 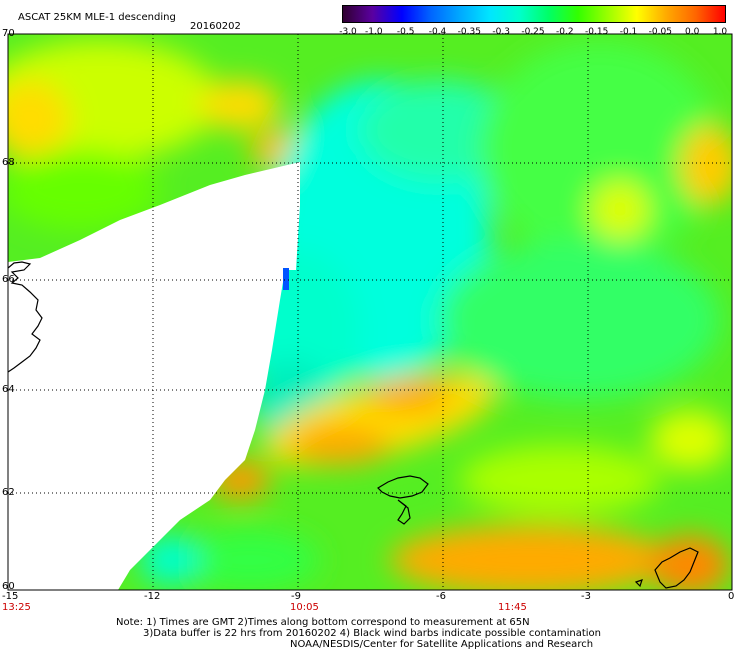 I want to click on lon-label-neg12: -12, so click(x=152, y=596).